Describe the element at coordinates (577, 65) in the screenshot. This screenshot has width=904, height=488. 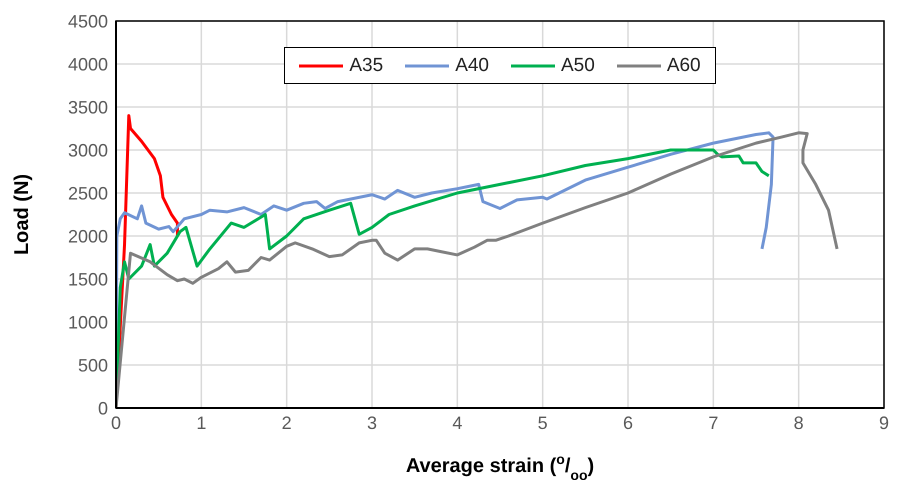
I see `legend-label: A50` at that location.